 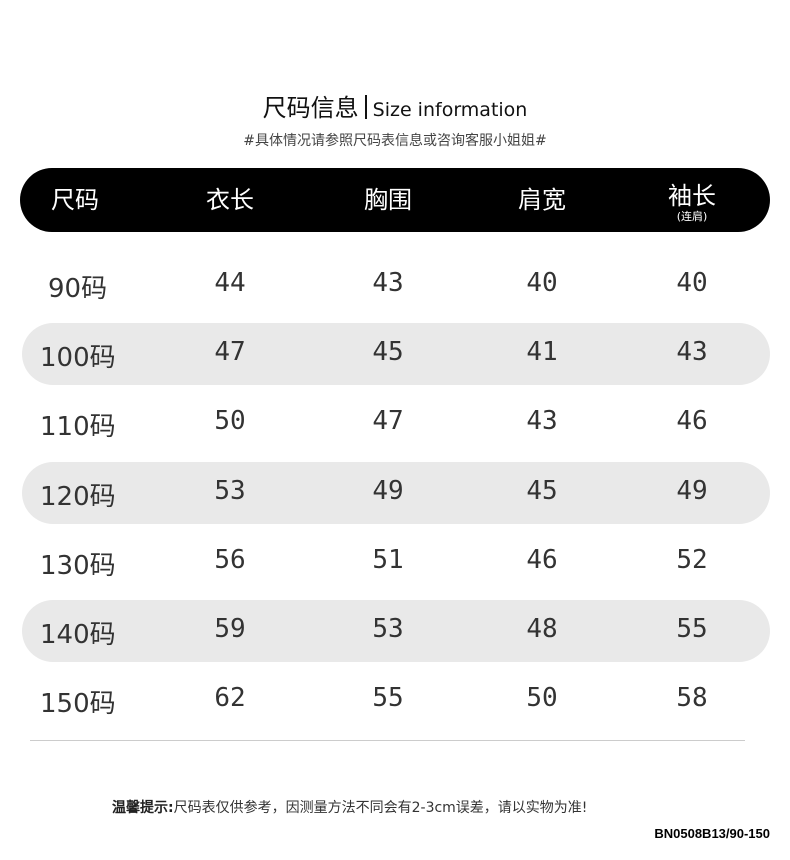 I want to click on column-header: 胸围, so click(x=388, y=197).